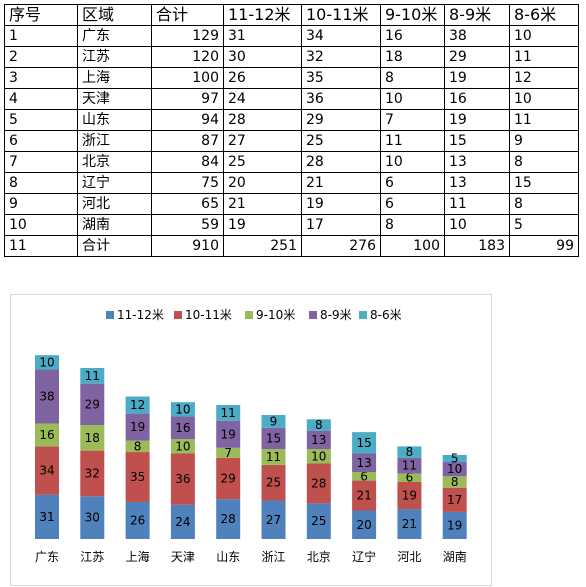  What do you see at coordinates (114, 120) in the screenshot?
I see `table-cell: 山东` at bounding box center [114, 120].